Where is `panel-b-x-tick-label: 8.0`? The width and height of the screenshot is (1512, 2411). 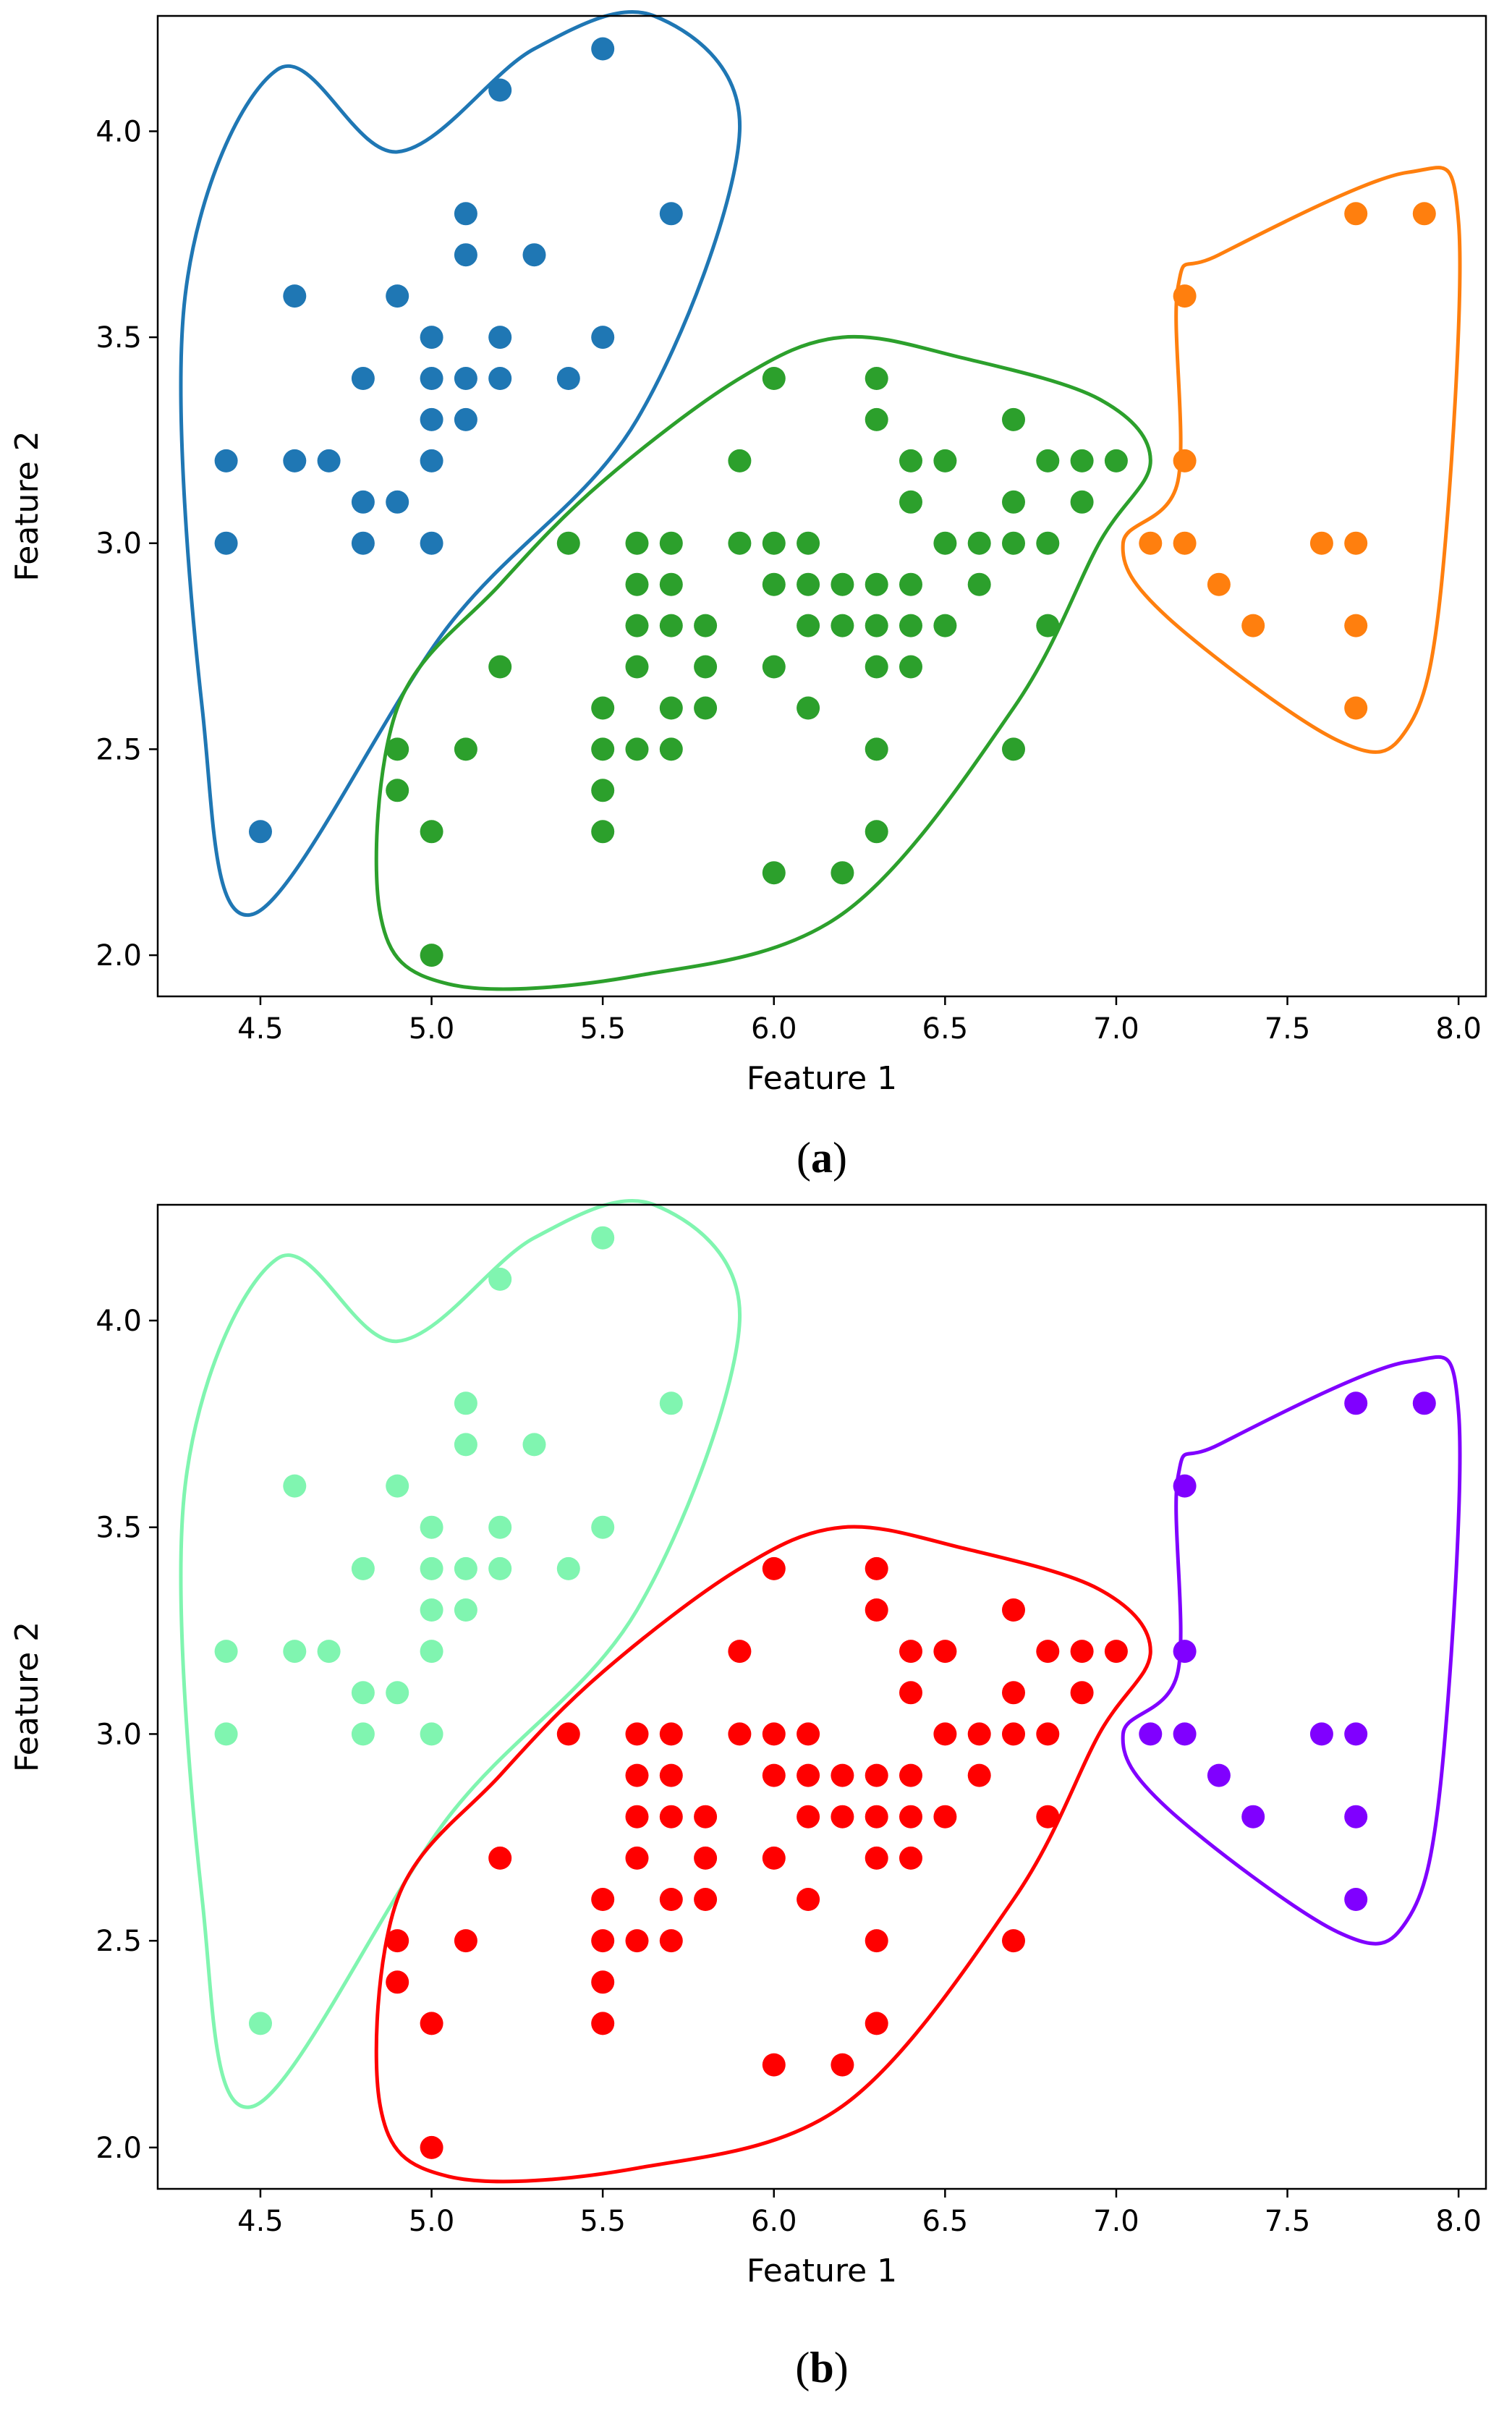 panel-b-x-tick-label: 8.0 is located at coordinates (1458, 2221).